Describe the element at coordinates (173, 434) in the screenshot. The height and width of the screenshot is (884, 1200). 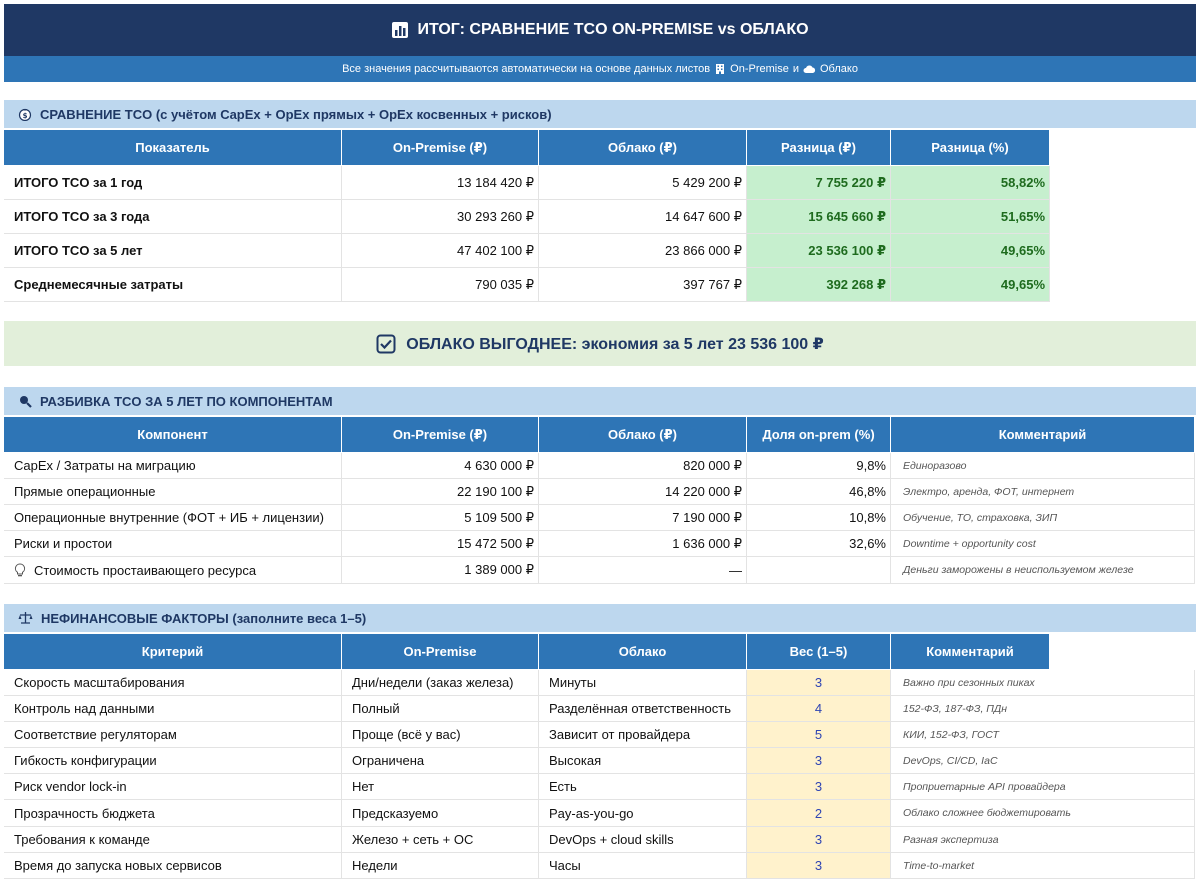
I see `column-header: Компонент` at that location.